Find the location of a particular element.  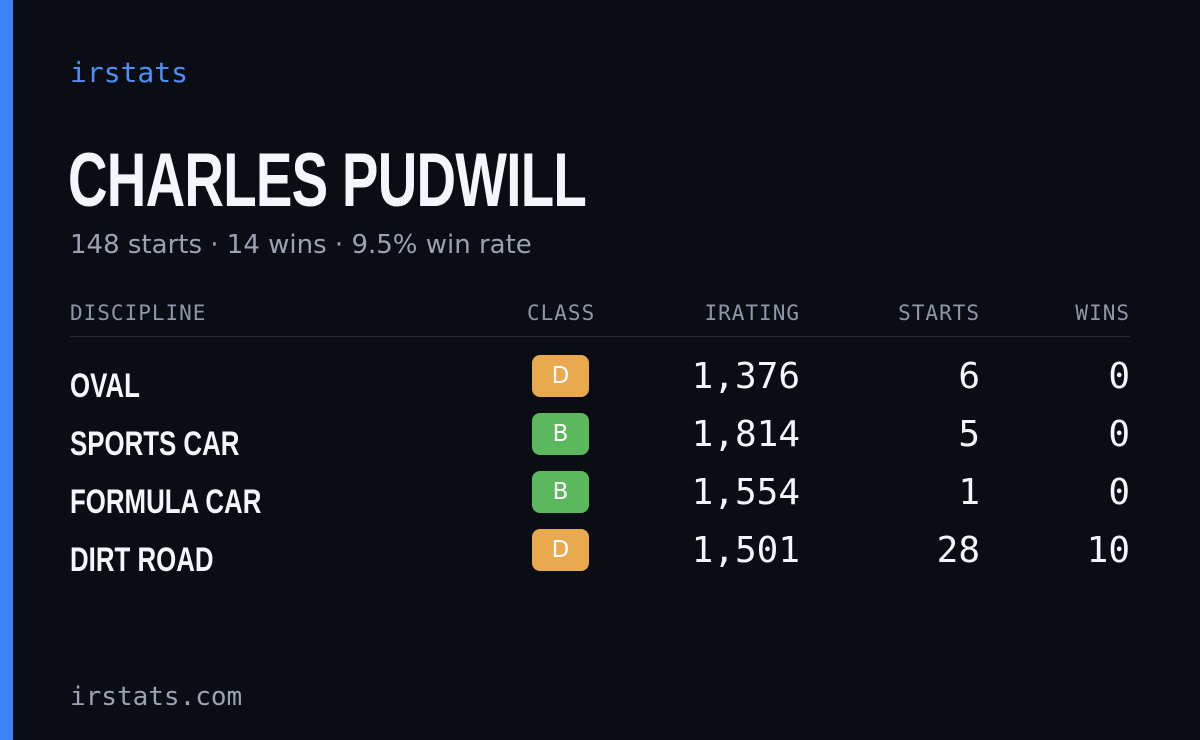

wins-value: 10 is located at coordinates (1108, 550).